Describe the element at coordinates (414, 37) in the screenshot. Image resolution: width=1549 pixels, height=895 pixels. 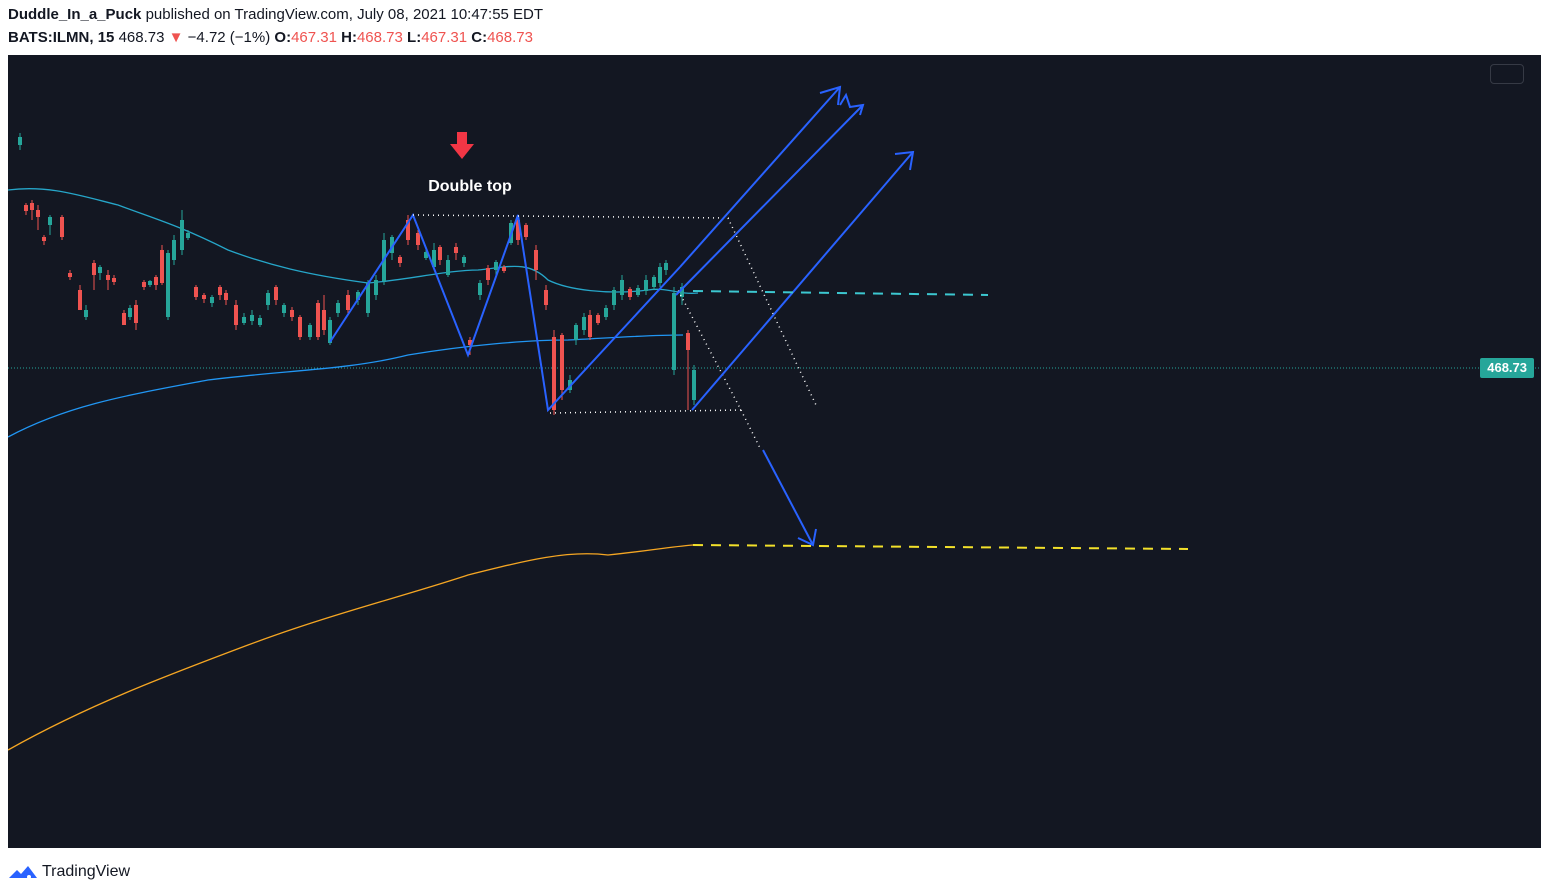
I see `low-label: L:` at that location.